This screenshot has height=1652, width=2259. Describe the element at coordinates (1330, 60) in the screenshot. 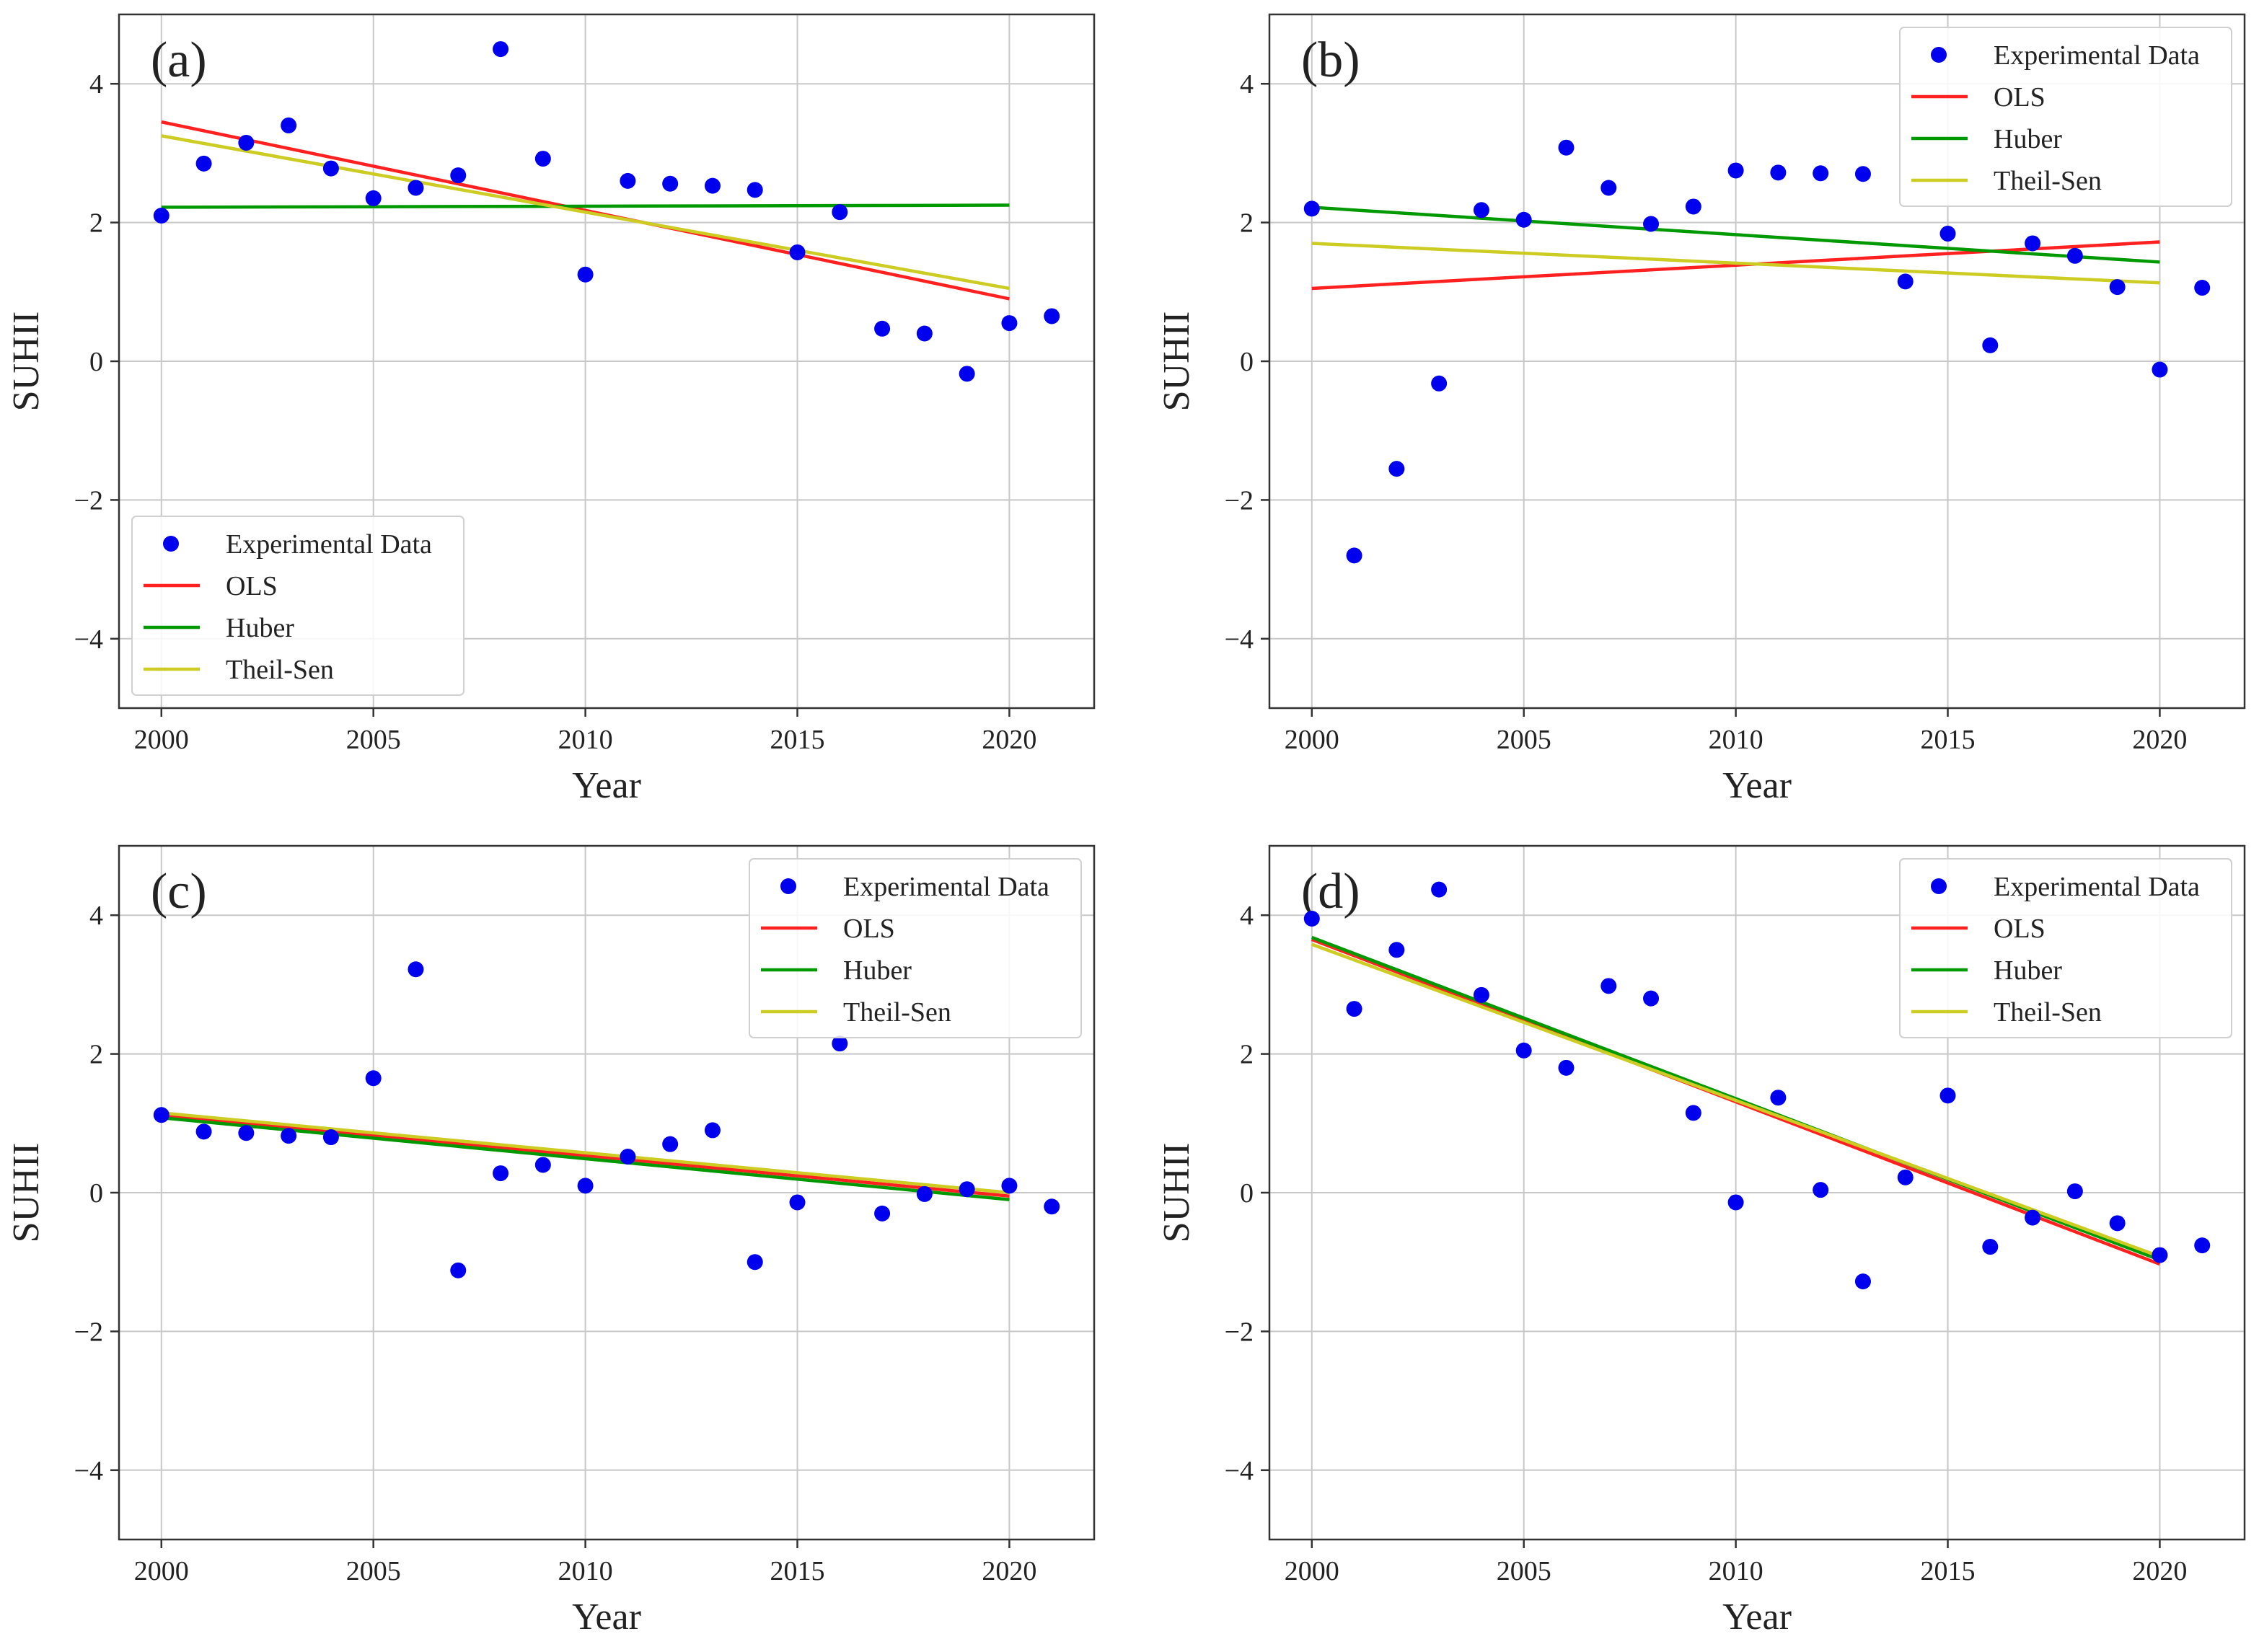

I see `panel-label: (b)` at that location.